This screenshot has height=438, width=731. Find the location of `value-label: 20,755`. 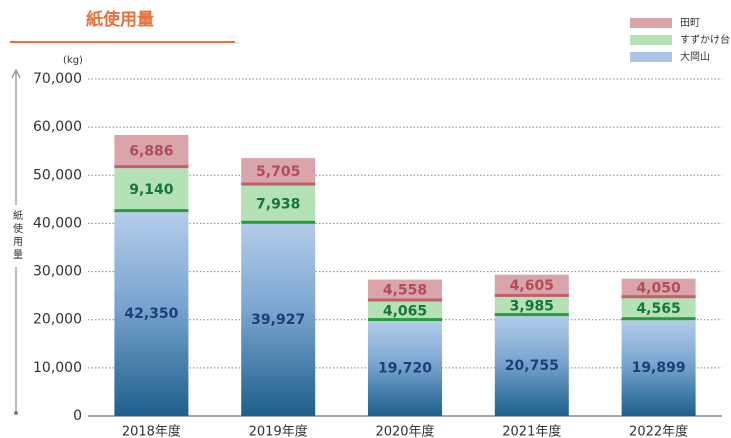

value-label: 20,755 is located at coordinates (532, 366).